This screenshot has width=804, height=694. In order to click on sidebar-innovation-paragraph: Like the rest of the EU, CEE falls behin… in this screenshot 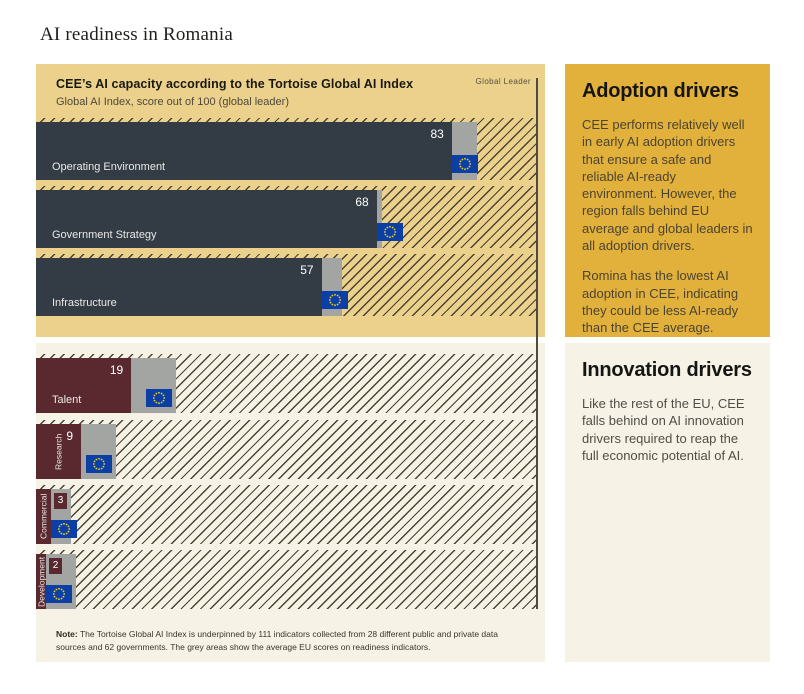, I will do `click(663, 429)`.